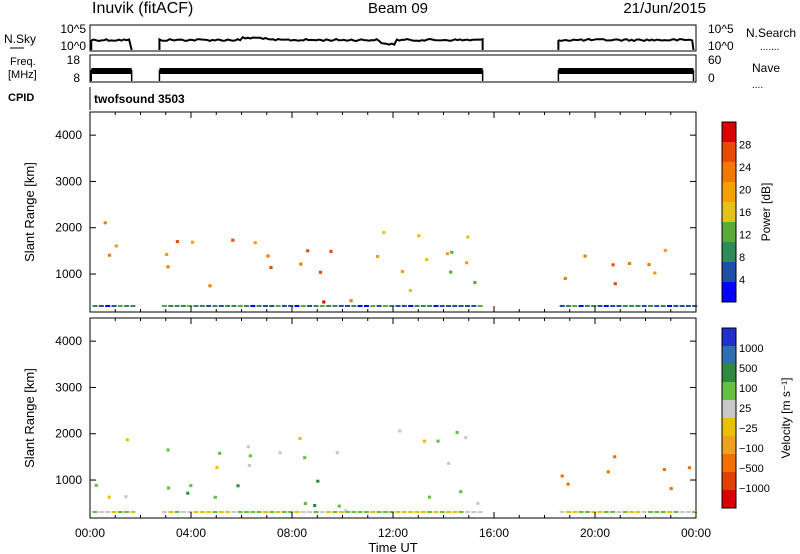 This screenshot has width=800, height=554. Describe the element at coordinates (392, 74) in the screenshot. I see `freq-trace` at that location.